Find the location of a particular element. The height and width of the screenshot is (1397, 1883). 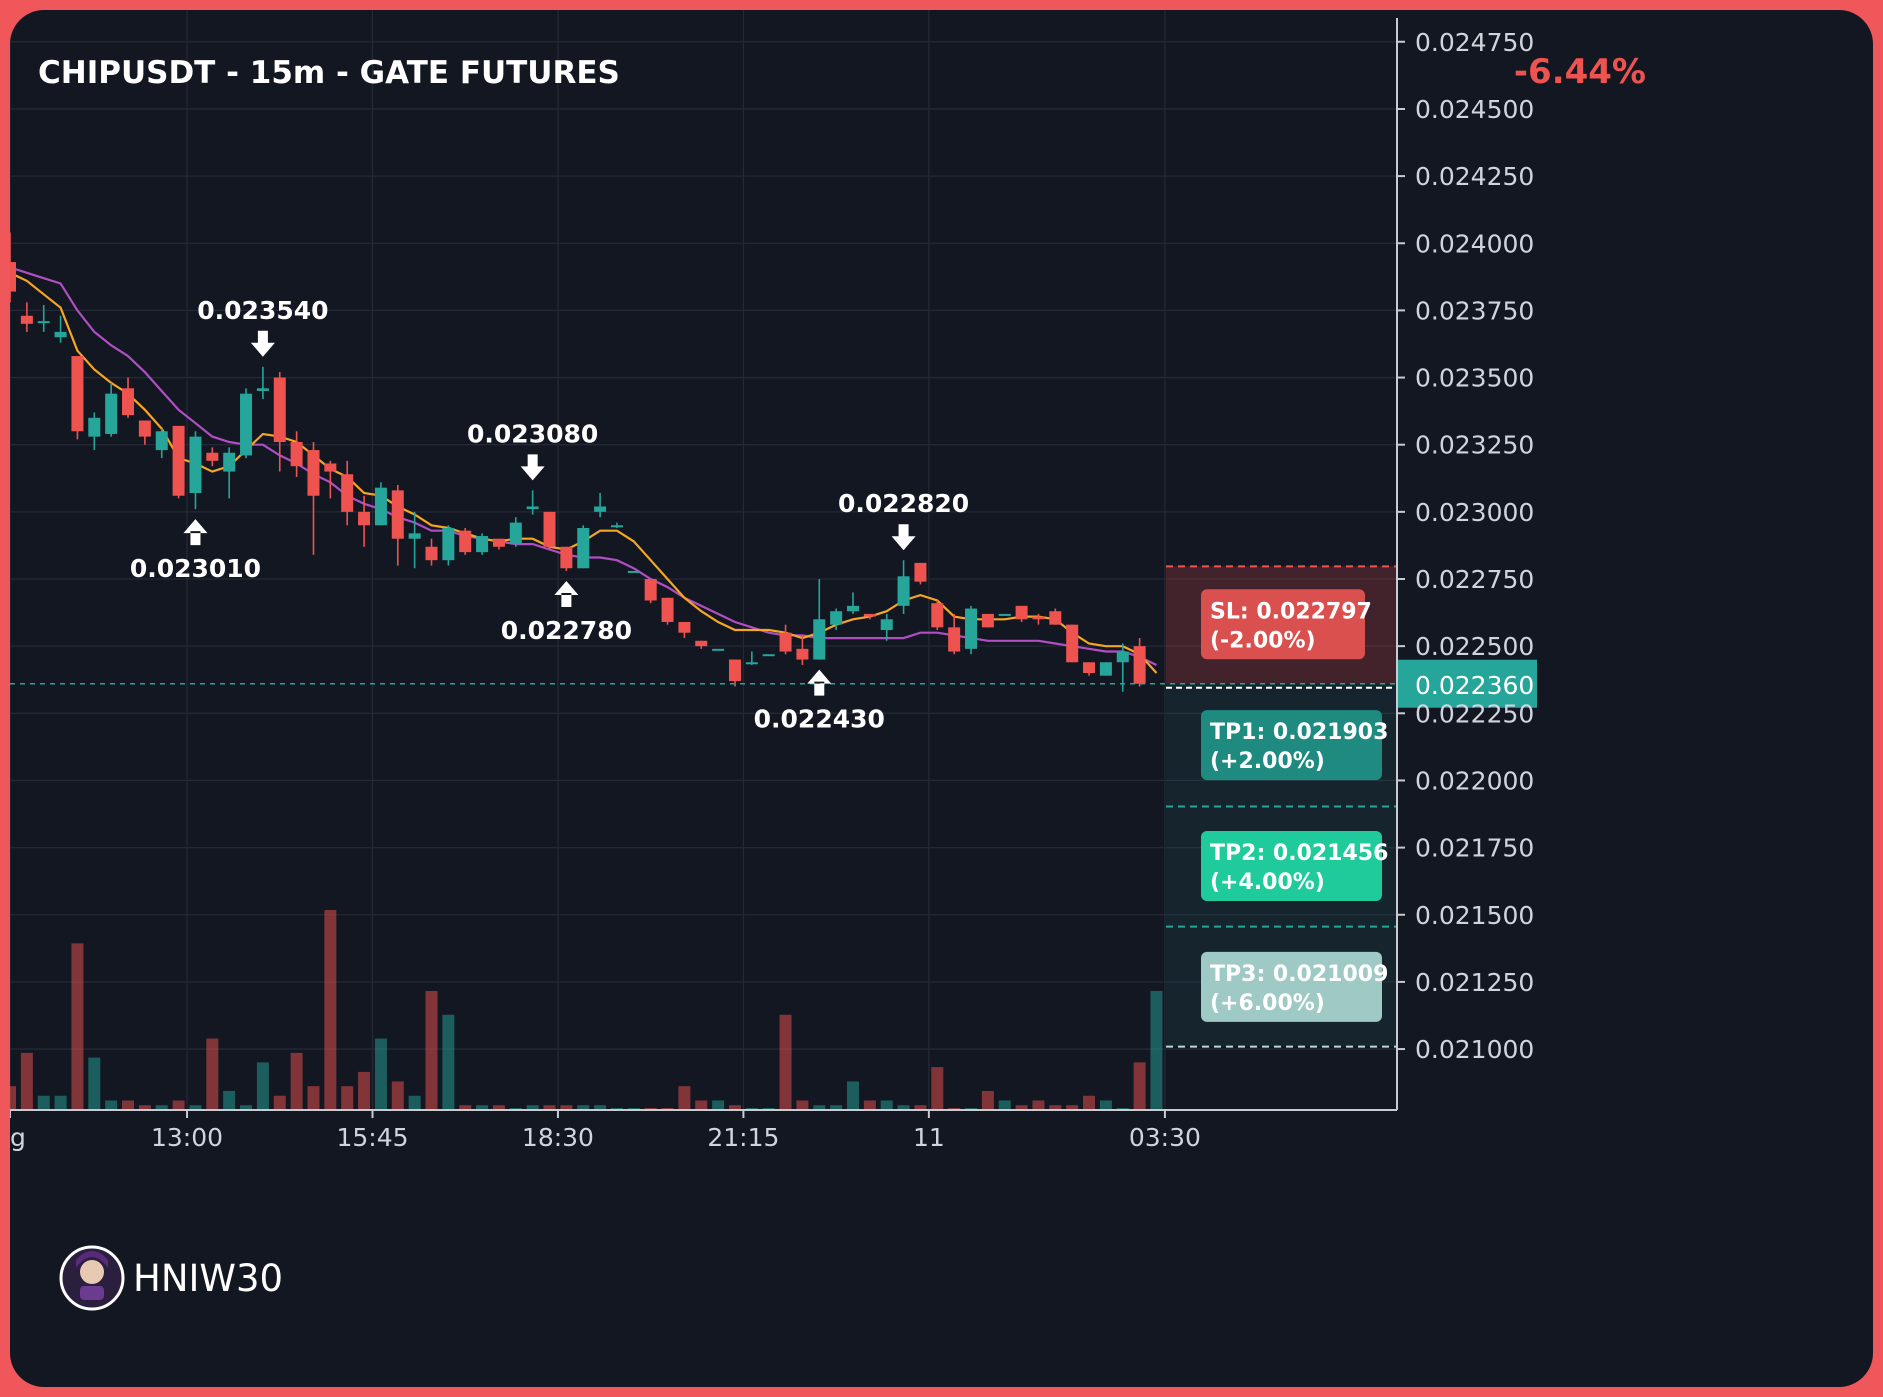

y-tick-label: 0.023500 is located at coordinates (1474, 378).